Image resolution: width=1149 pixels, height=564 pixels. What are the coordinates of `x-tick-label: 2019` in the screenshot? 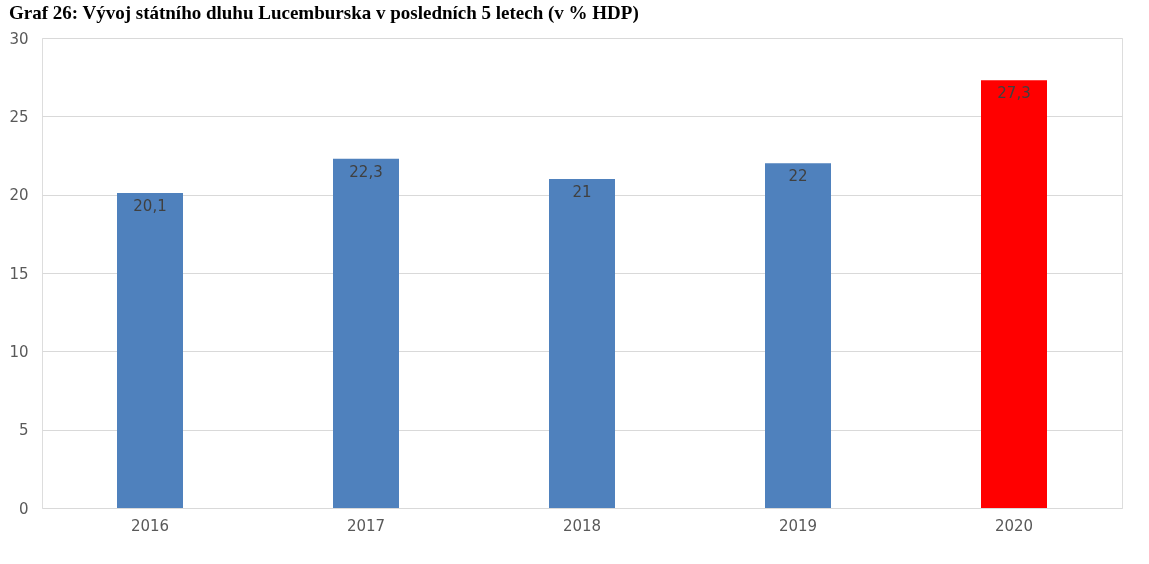 It's located at (798, 525).